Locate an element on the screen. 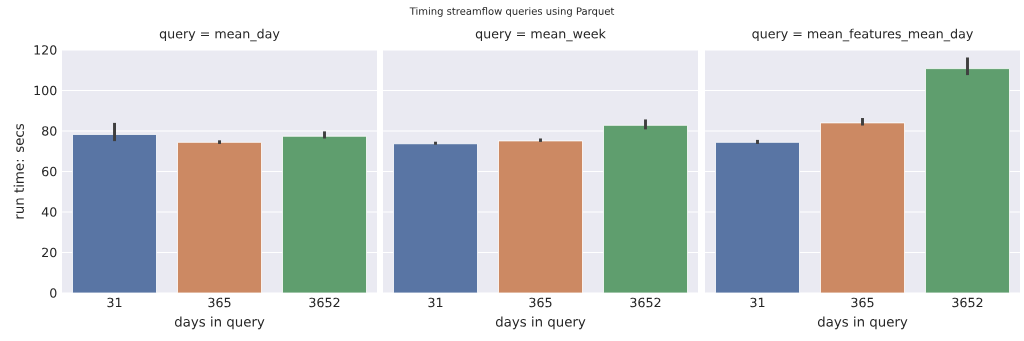 This screenshot has height=341, width=1024. y-tick-label: 40 is located at coordinates (49, 212).